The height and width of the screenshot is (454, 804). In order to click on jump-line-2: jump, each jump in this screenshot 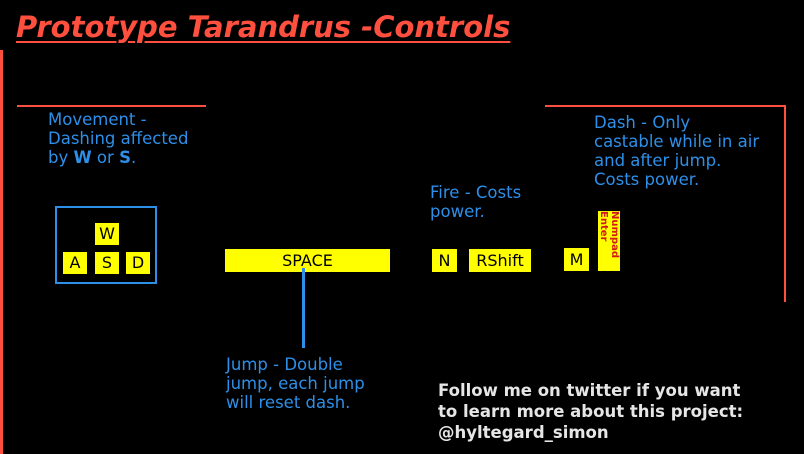, I will do `click(295, 383)`.